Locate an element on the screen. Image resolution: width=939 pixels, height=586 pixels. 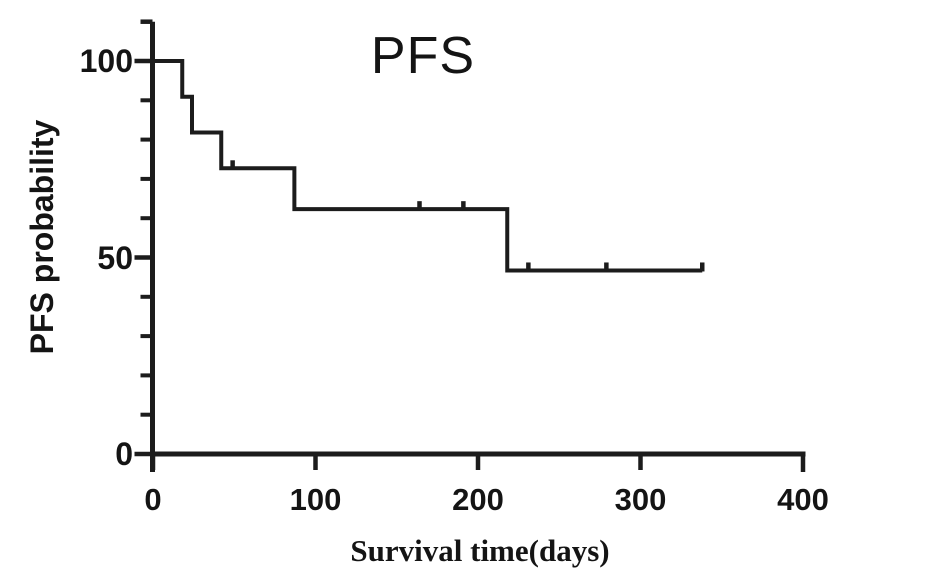
y-tick-label: 0 is located at coordinates (124, 454).